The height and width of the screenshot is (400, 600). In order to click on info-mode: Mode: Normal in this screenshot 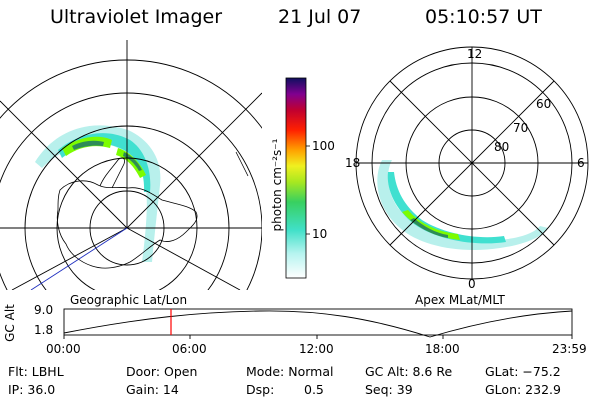, I will do `click(290, 371)`.